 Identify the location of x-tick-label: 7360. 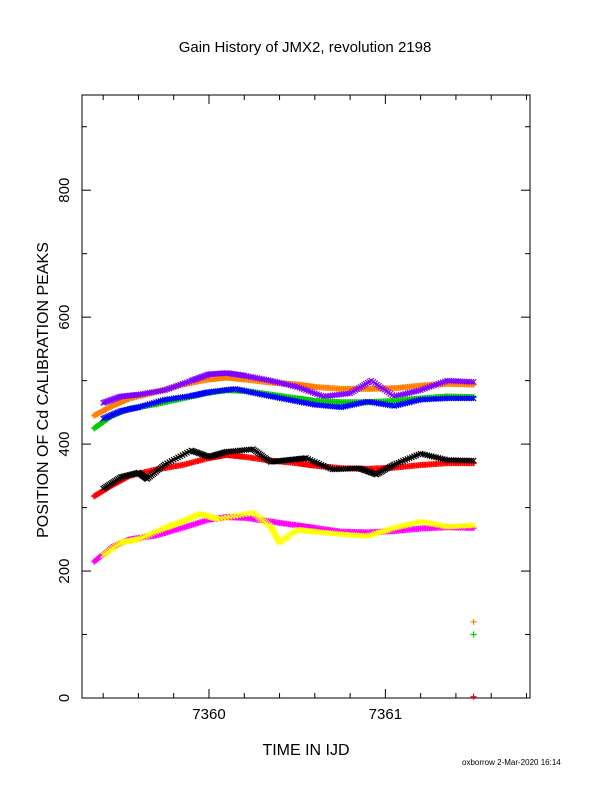
(208, 714).